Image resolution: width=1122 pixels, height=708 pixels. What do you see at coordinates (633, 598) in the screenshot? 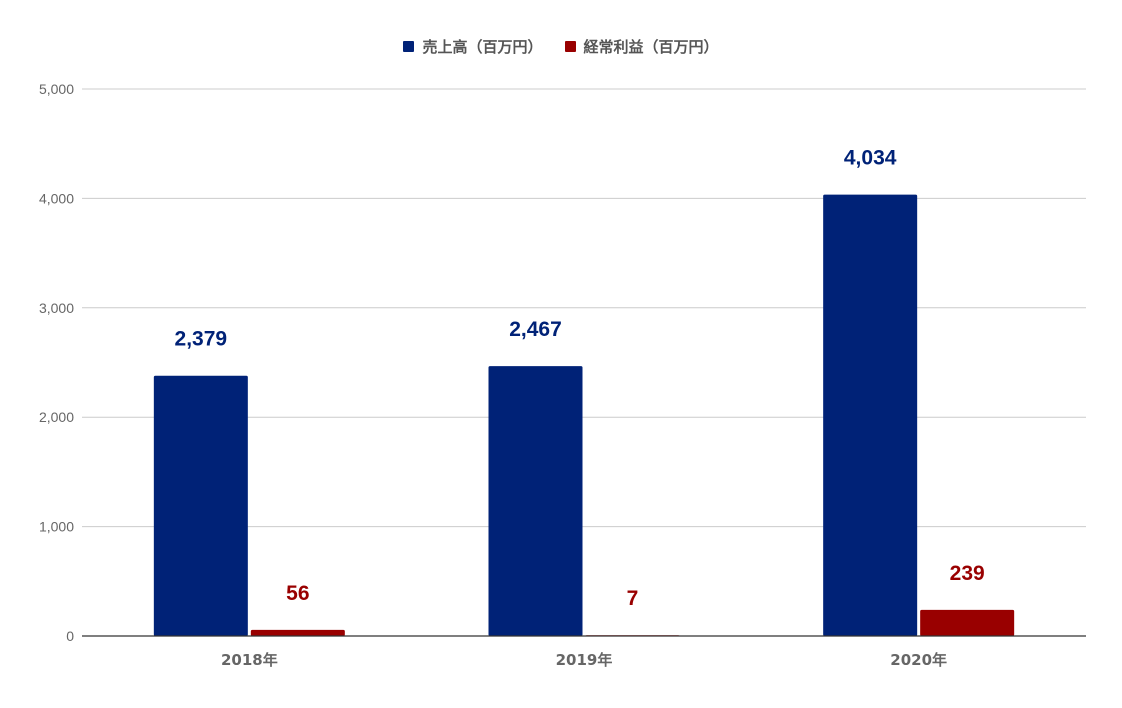
I see `data-label-profit-1: 7` at bounding box center [633, 598].